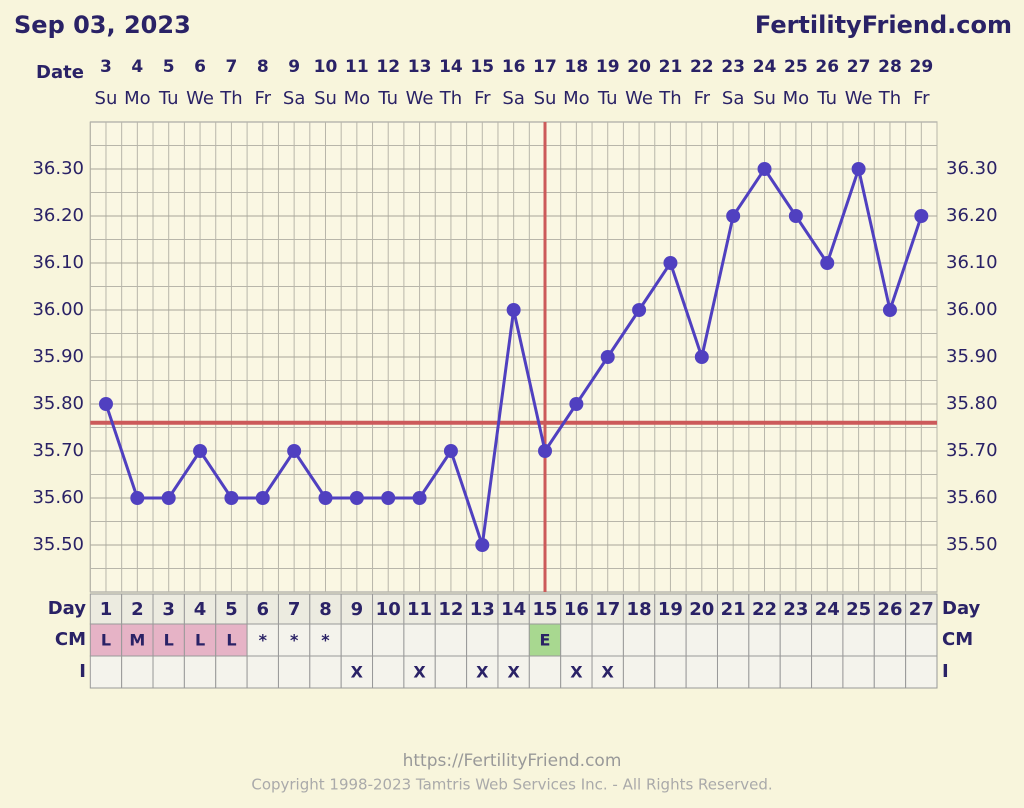 This screenshot has height=808, width=1024. What do you see at coordinates (357, 67) in the screenshot?
I see `date: 11` at bounding box center [357, 67].